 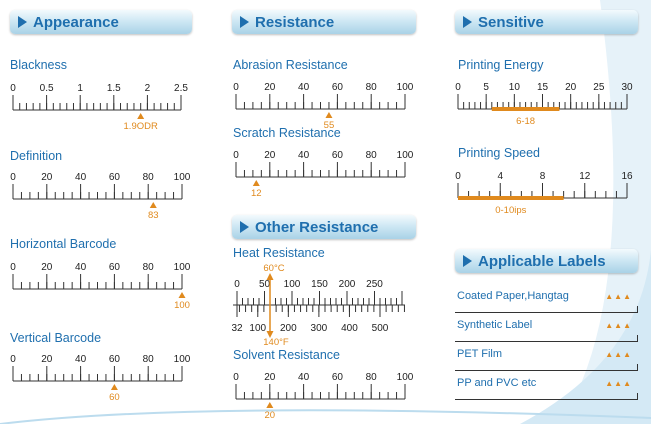 I want to click on section-title: Appearance, so click(x=76, y=22).